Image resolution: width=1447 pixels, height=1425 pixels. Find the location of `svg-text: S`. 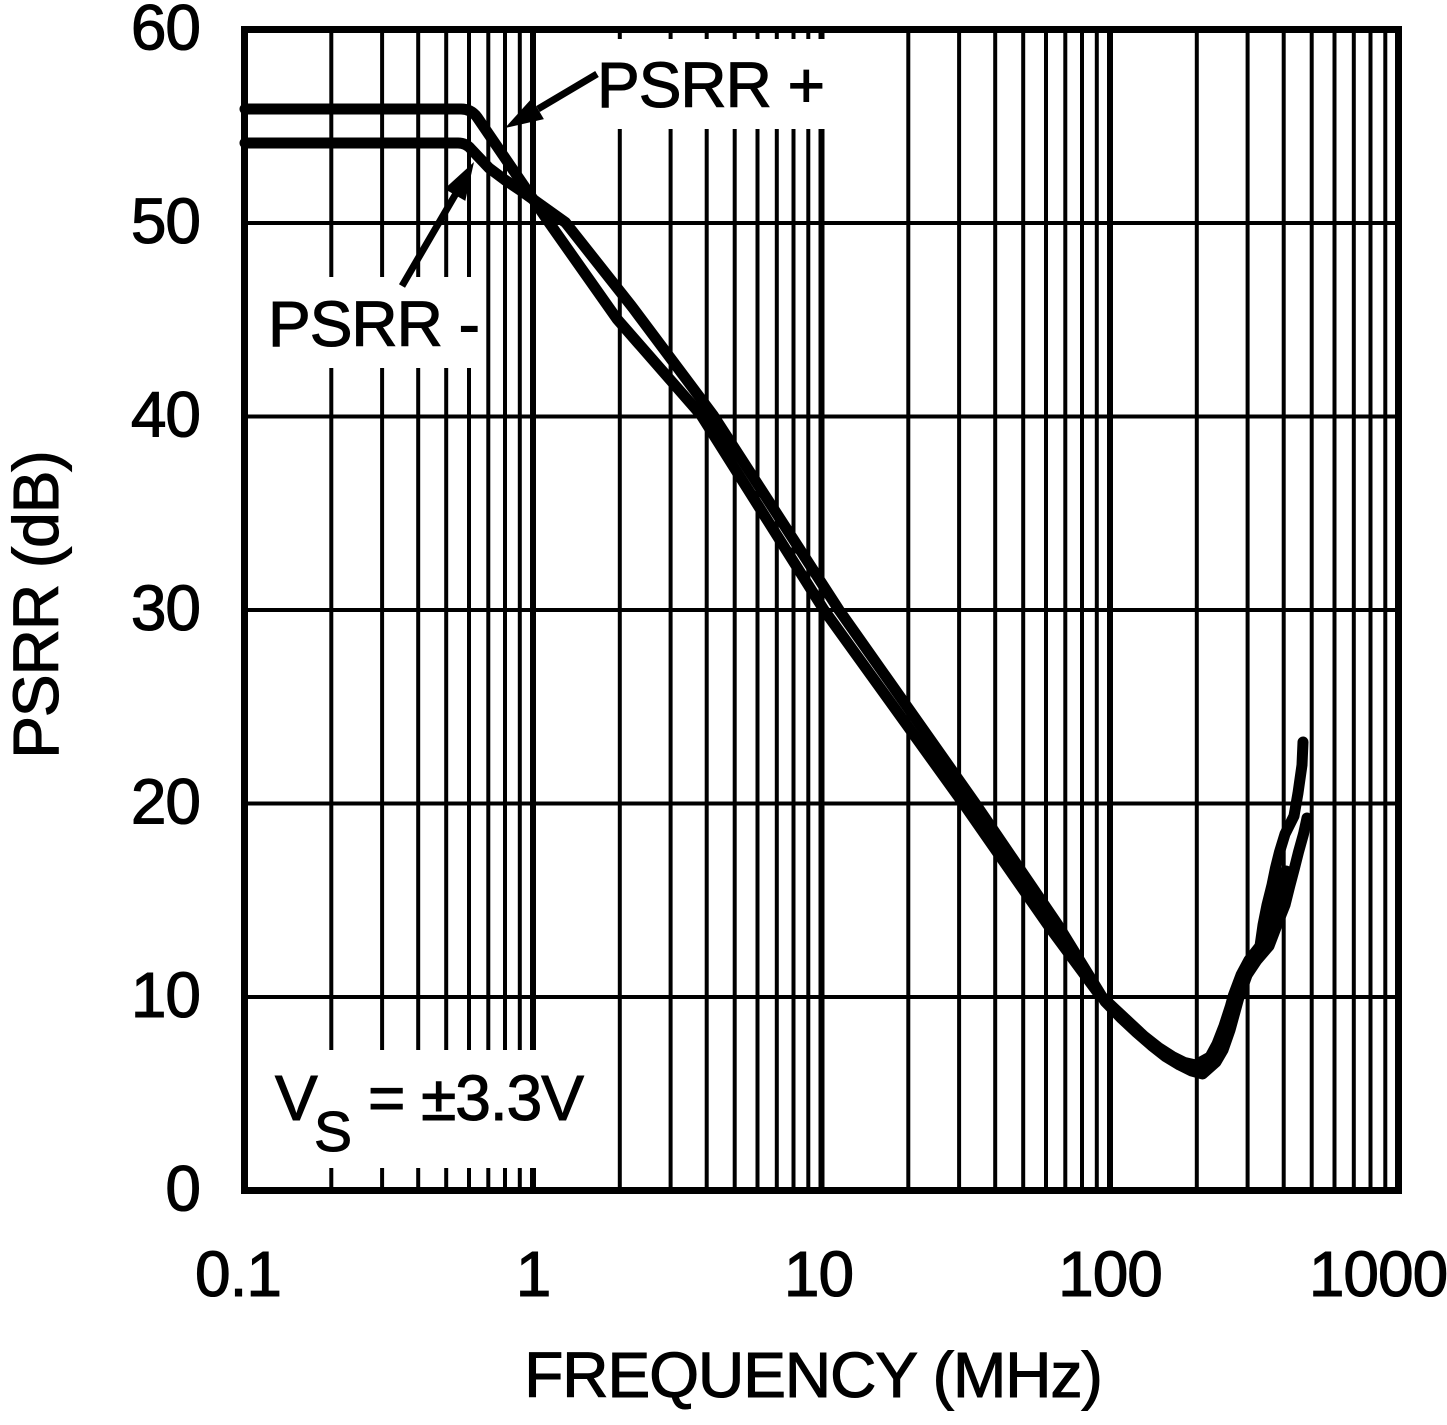

svg-text: S is located at coordinates (332, 1132).